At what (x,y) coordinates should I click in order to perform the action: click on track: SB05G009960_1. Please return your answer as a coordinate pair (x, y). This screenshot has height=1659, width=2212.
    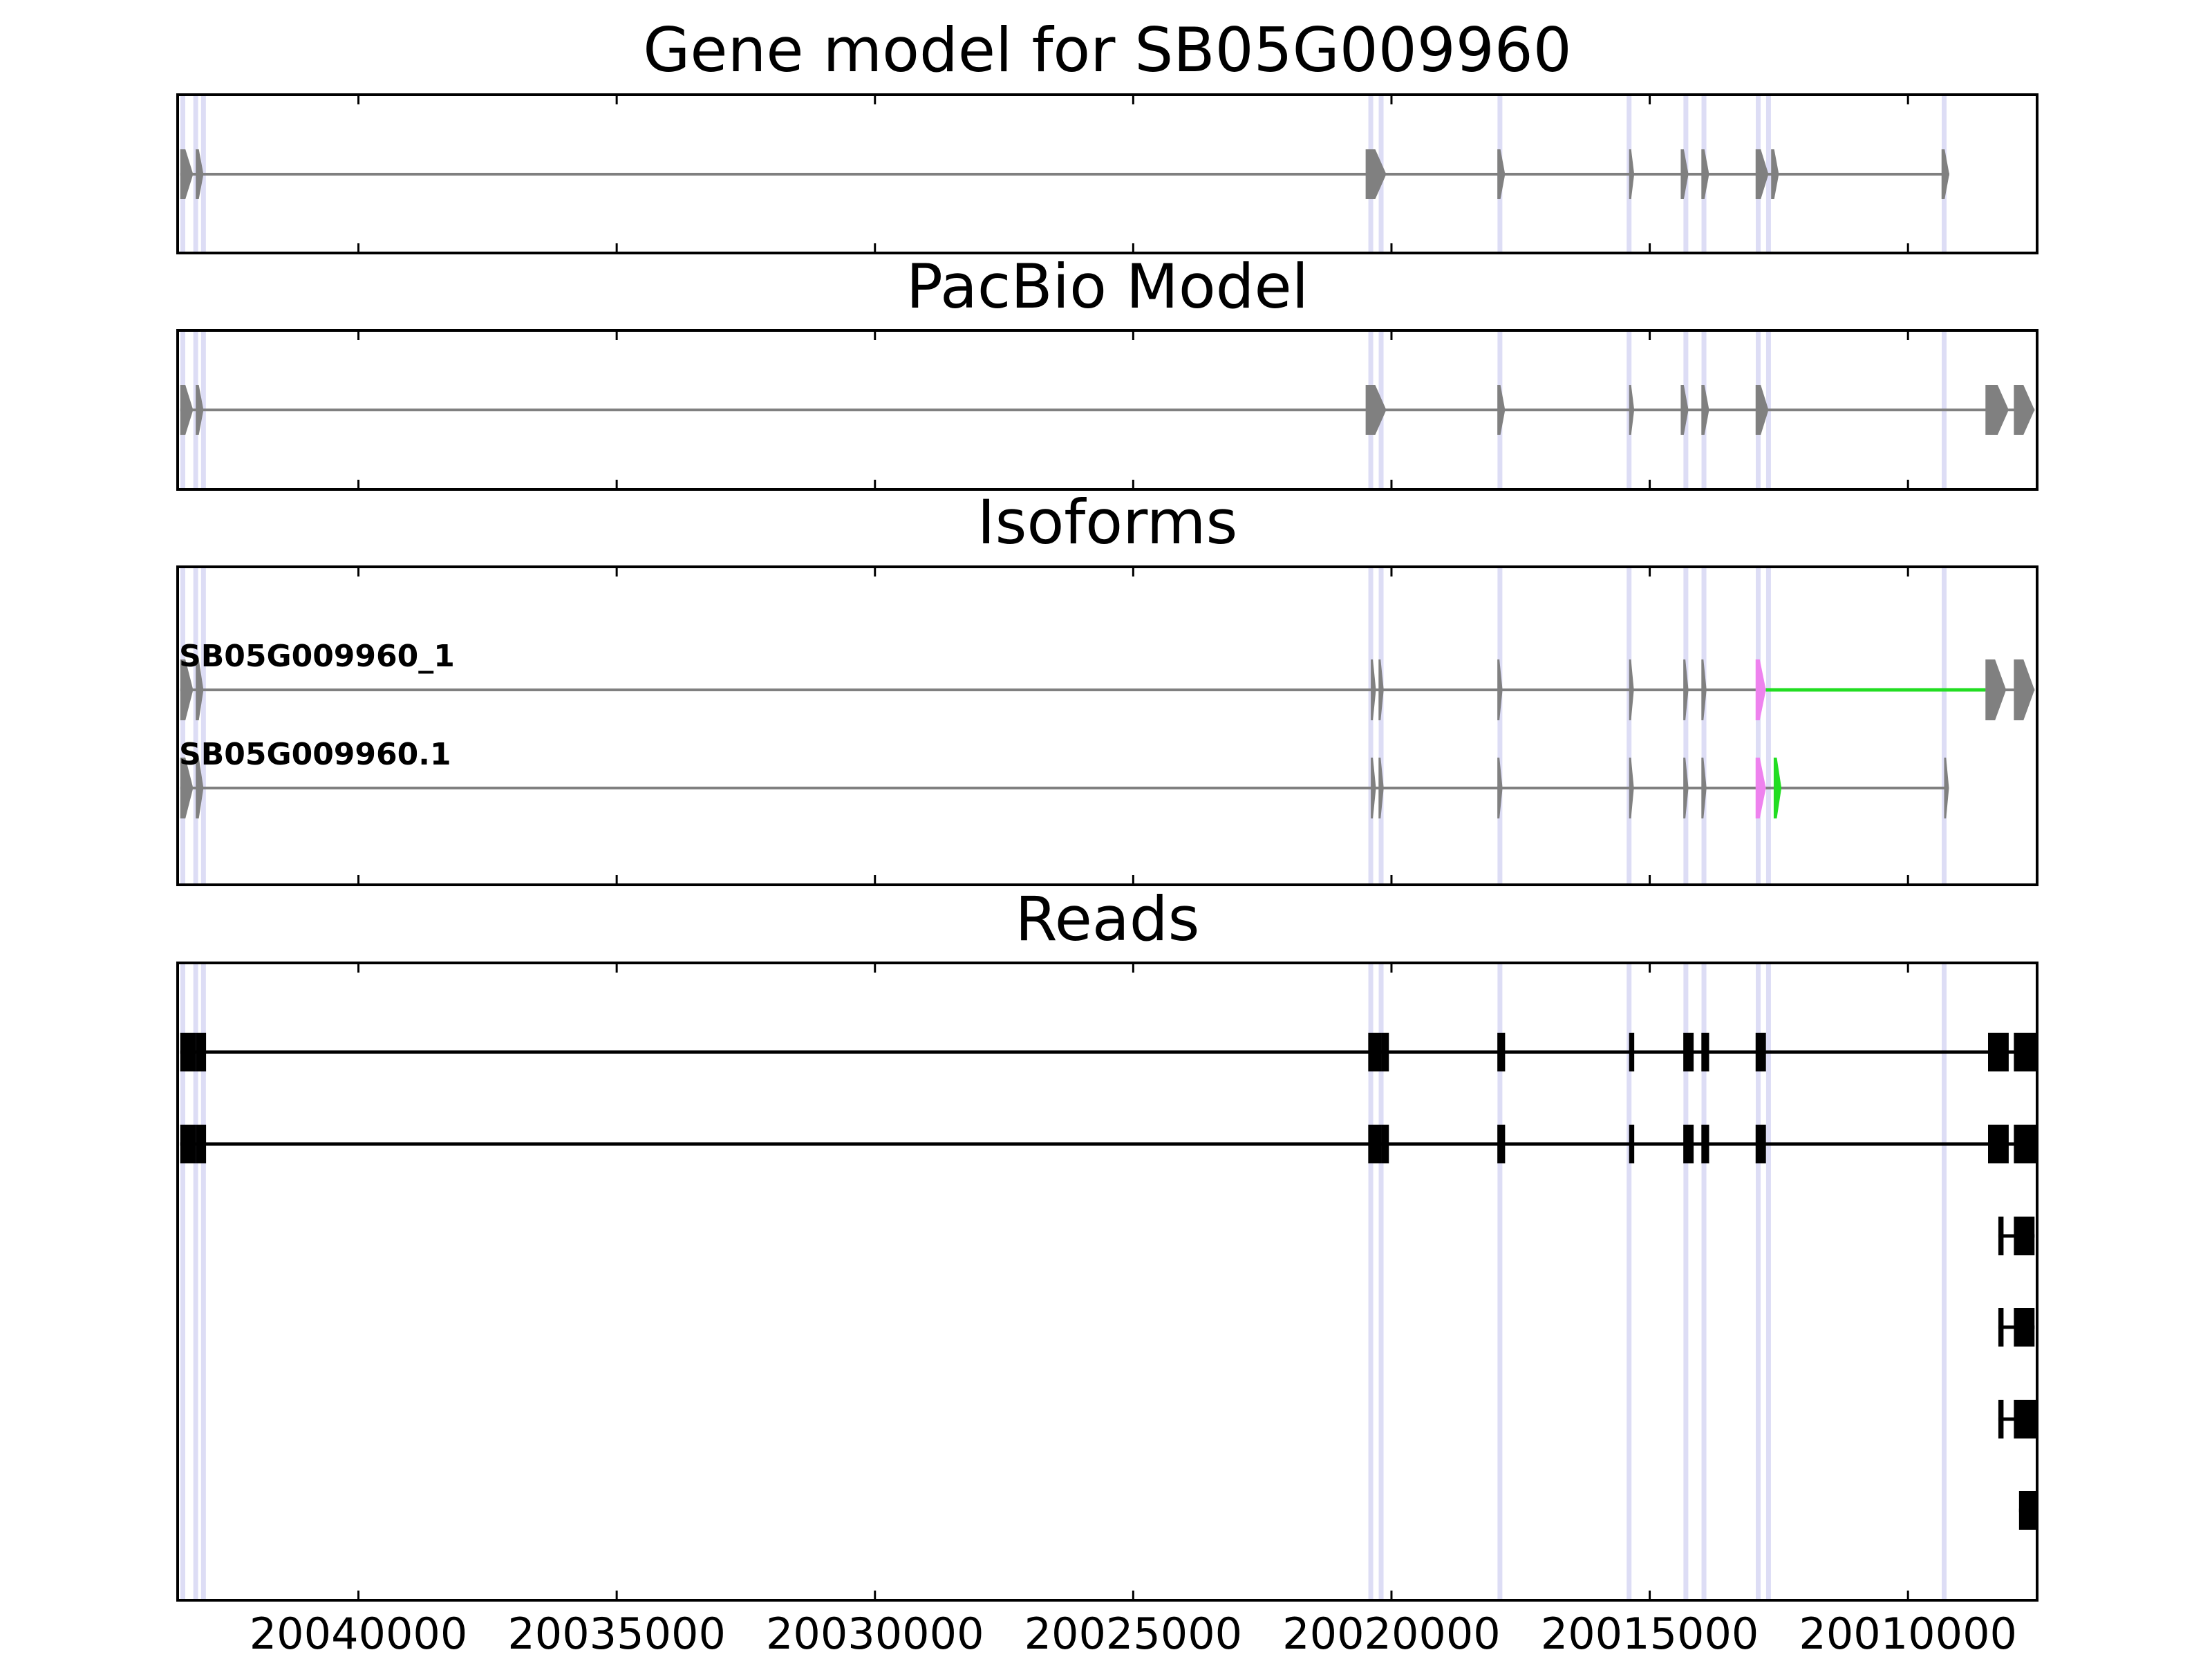
    Looking at the image, I should click on (1107, 679).